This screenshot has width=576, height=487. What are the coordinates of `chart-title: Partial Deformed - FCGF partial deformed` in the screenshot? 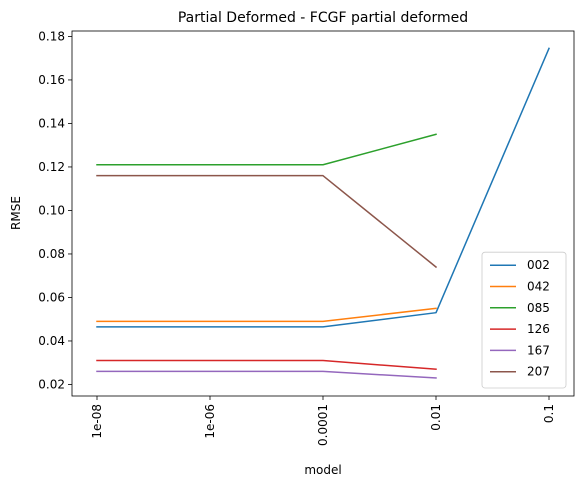 It's located at (323, 18).